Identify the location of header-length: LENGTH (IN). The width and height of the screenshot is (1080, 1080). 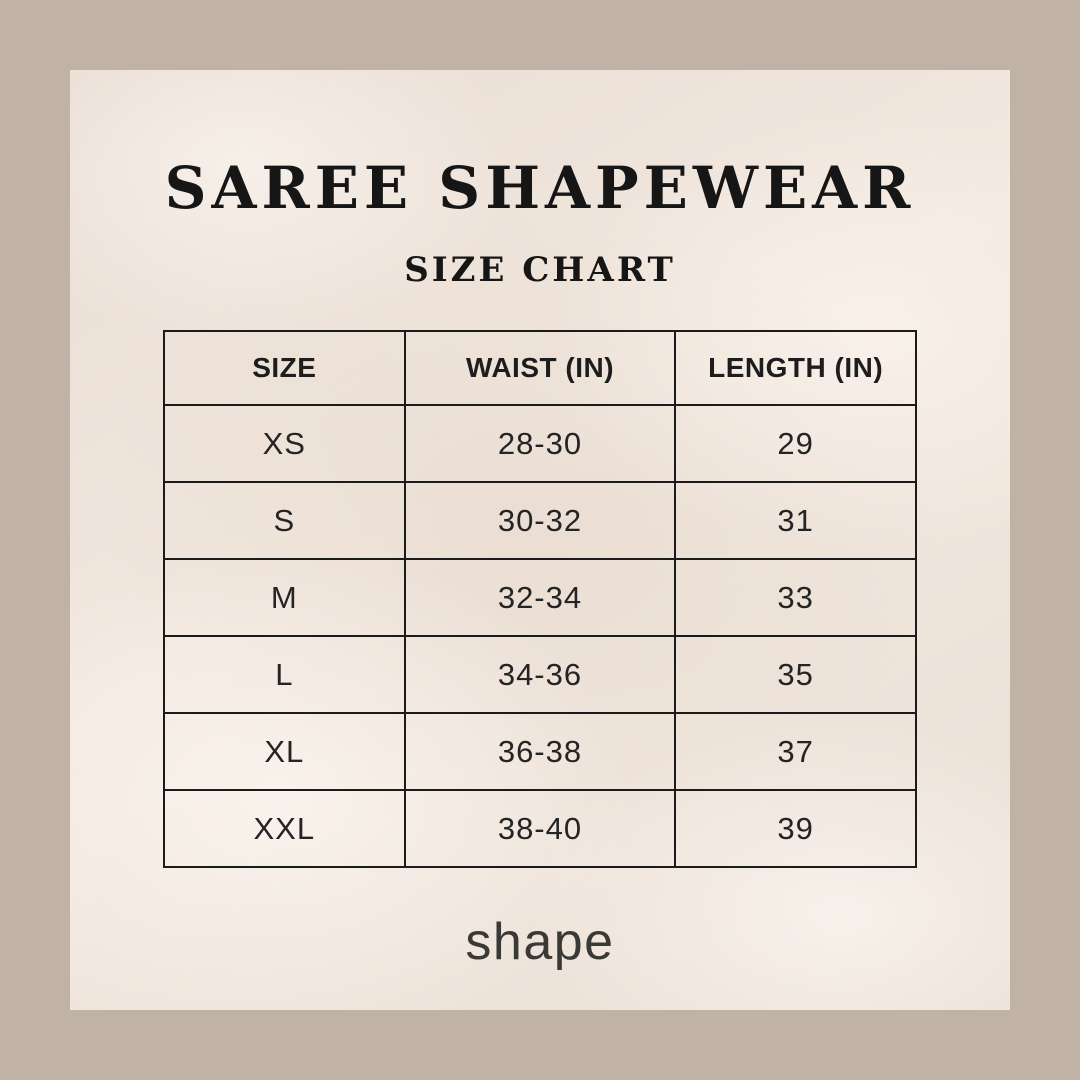
(795, 368).